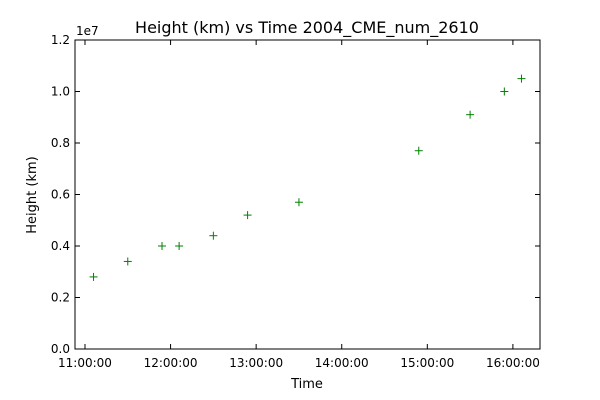 The height and width of the screenshot is (400, 600). What do you see at coordinates (60, 40) in the screenshot?
I see `y-tick-label: 1.2` at bounding box center [60, 40].